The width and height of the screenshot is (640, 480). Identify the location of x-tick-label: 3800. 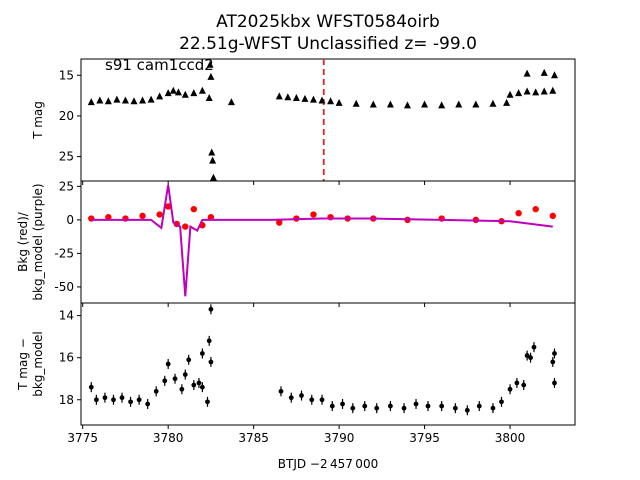
(510, 438).